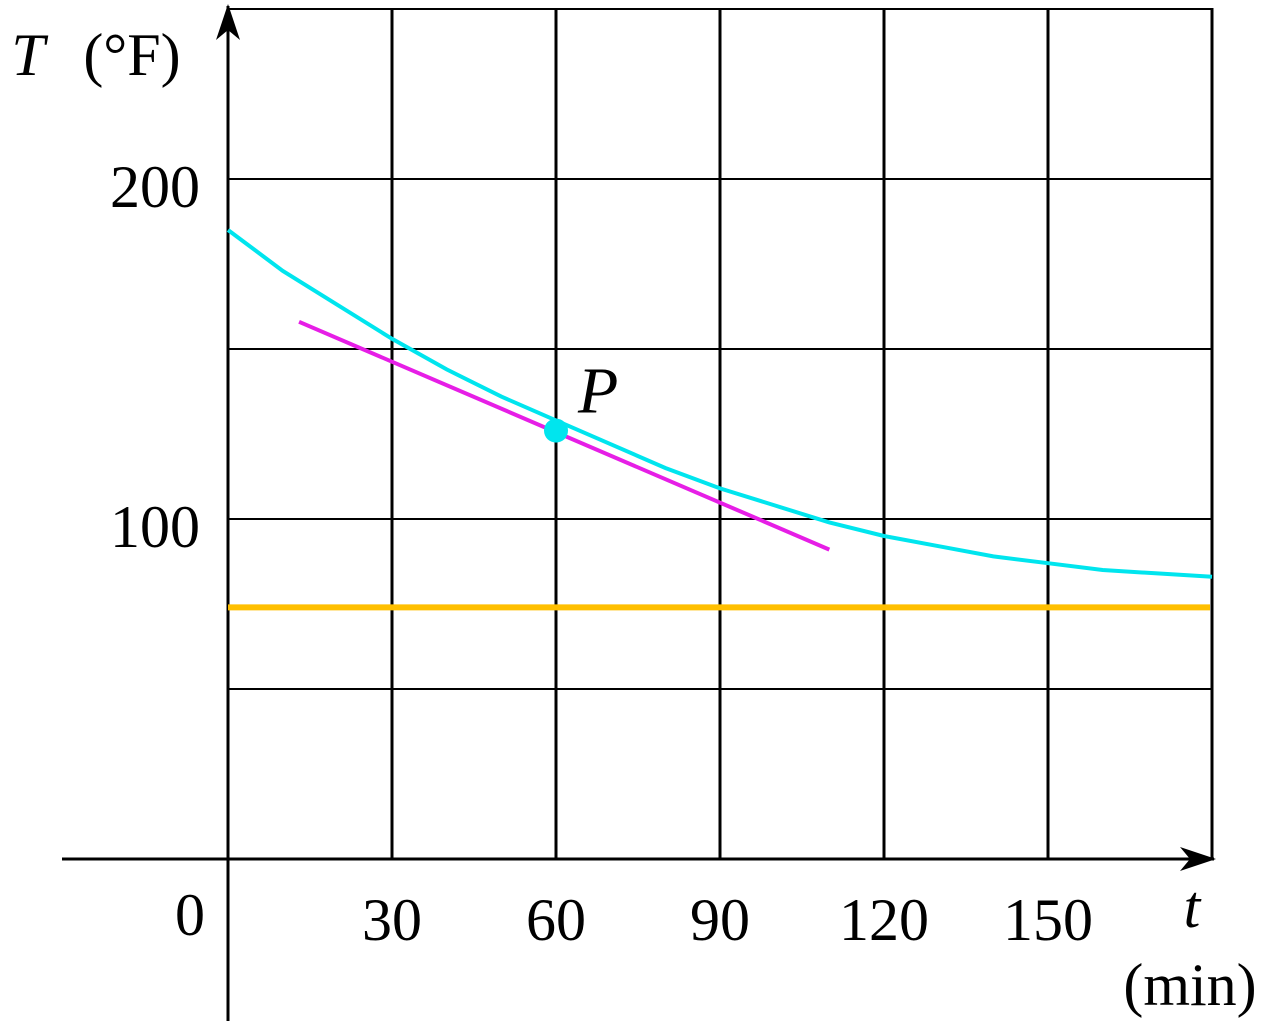 The width and height of the screenshot is (1278, 1021). What do you see at coordinates (155, 187) in the screenshot?
I see `y-tick-label: 200` at bounding box center [155, 187].